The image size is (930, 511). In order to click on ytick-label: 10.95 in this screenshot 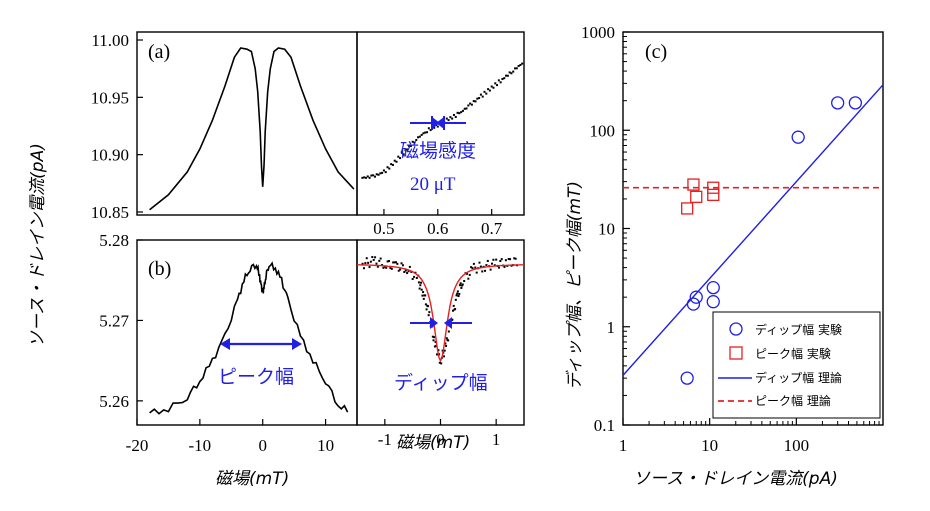, I will do `click(110, 97)`.